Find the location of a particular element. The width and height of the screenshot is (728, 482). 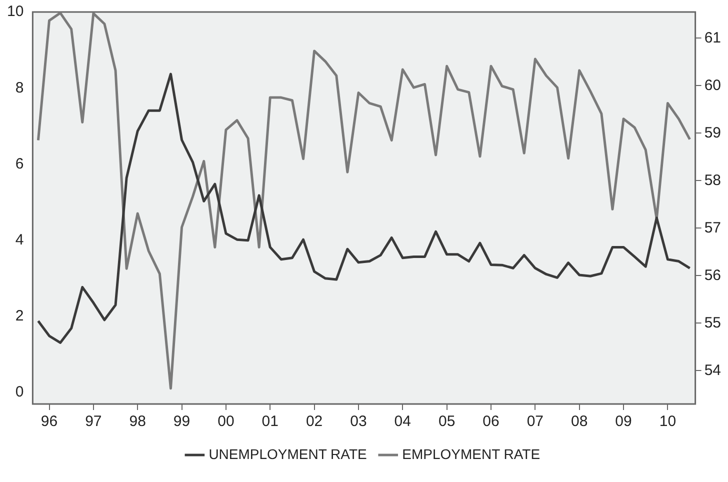

y2-tick-label: 60 is located at coordinates (713, 85).